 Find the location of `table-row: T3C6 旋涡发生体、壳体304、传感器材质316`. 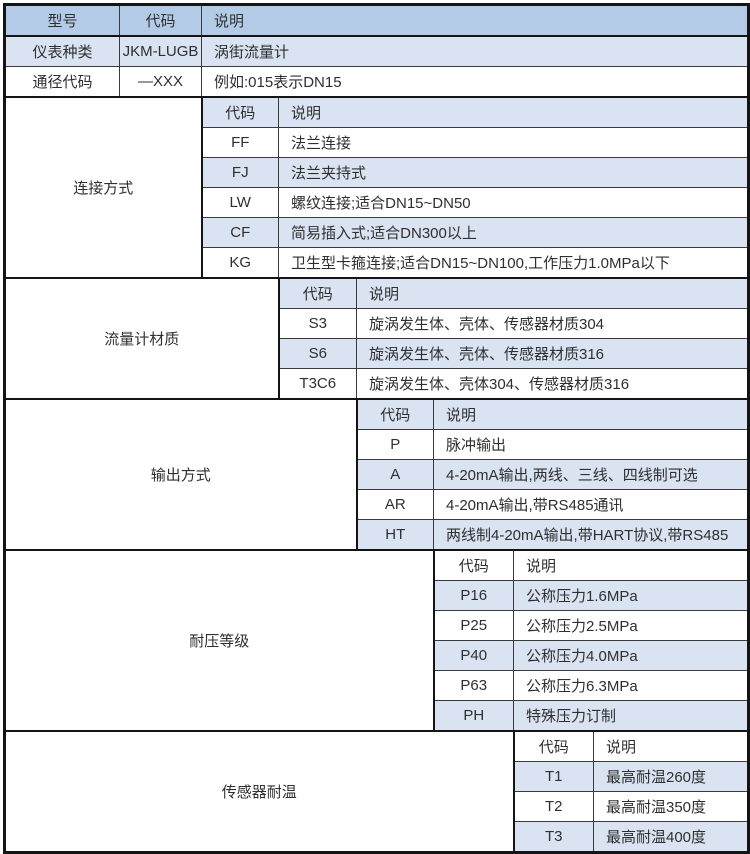

table-row: T3C6 旋涡发生体、壳体304、传感器材质316 is located at coordinates (377, 384).